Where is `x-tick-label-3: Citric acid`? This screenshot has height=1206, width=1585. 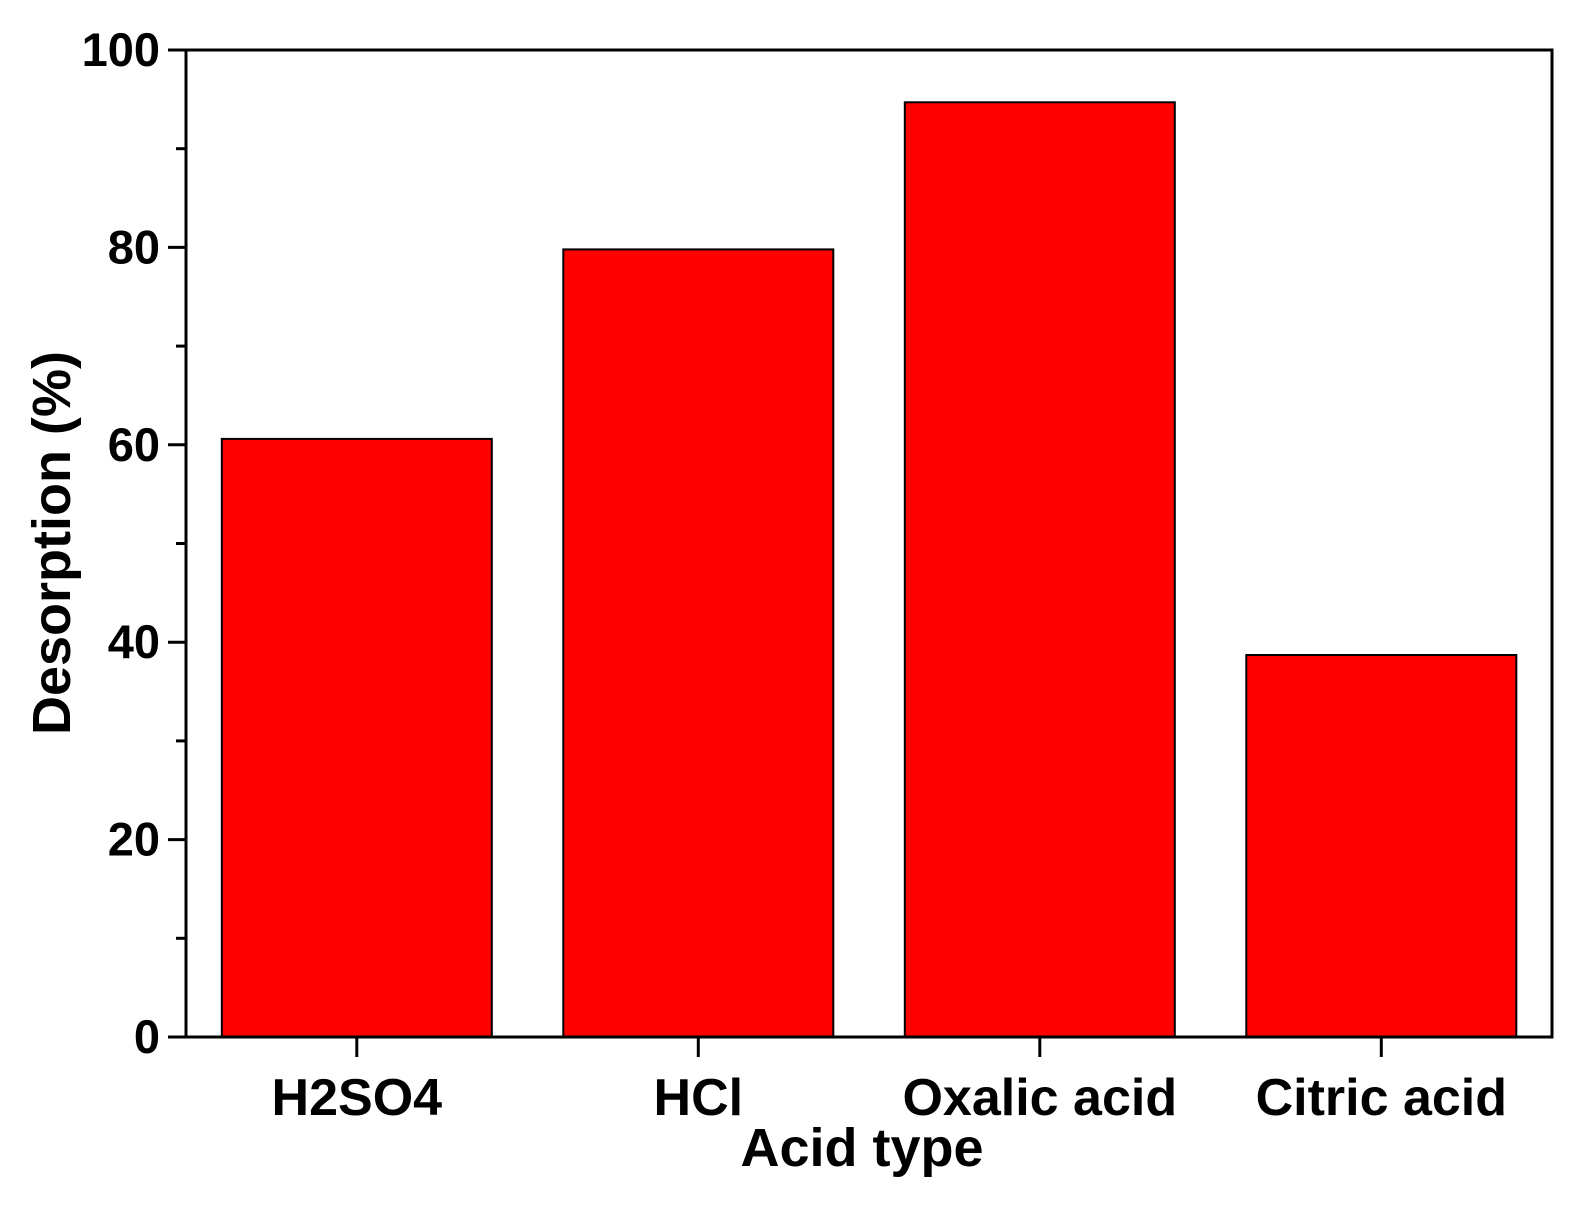 x-tick-label-3: Citric acid is located at coordinates (1381, 1098).